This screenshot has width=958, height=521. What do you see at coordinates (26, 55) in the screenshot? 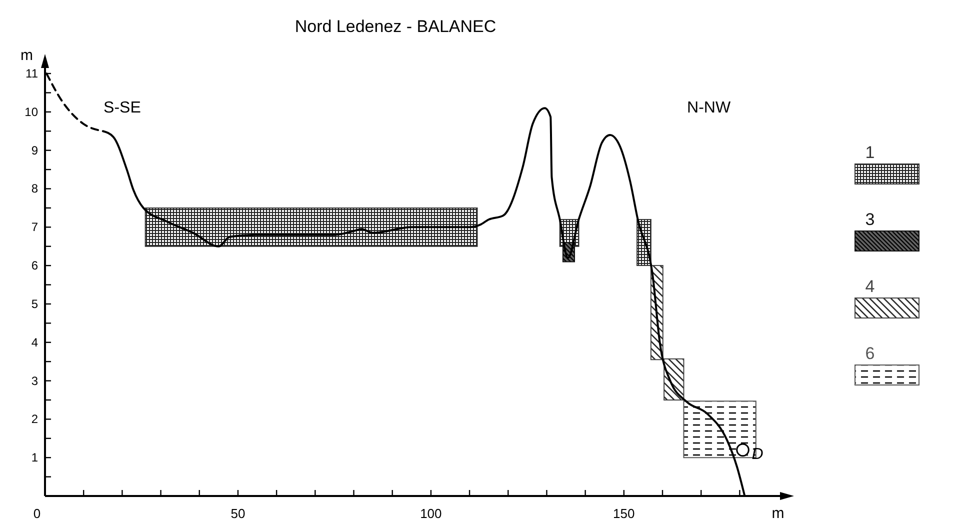
I see `y-axis-title: m` at bounding box center [26, 55].